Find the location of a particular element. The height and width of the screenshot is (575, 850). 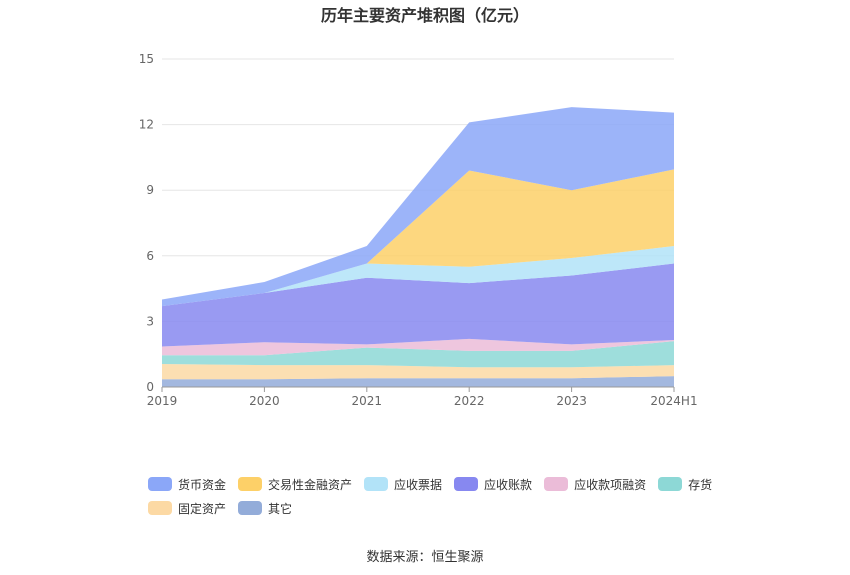

legend-label: 货币资金 is located at coordinates (202, 484).